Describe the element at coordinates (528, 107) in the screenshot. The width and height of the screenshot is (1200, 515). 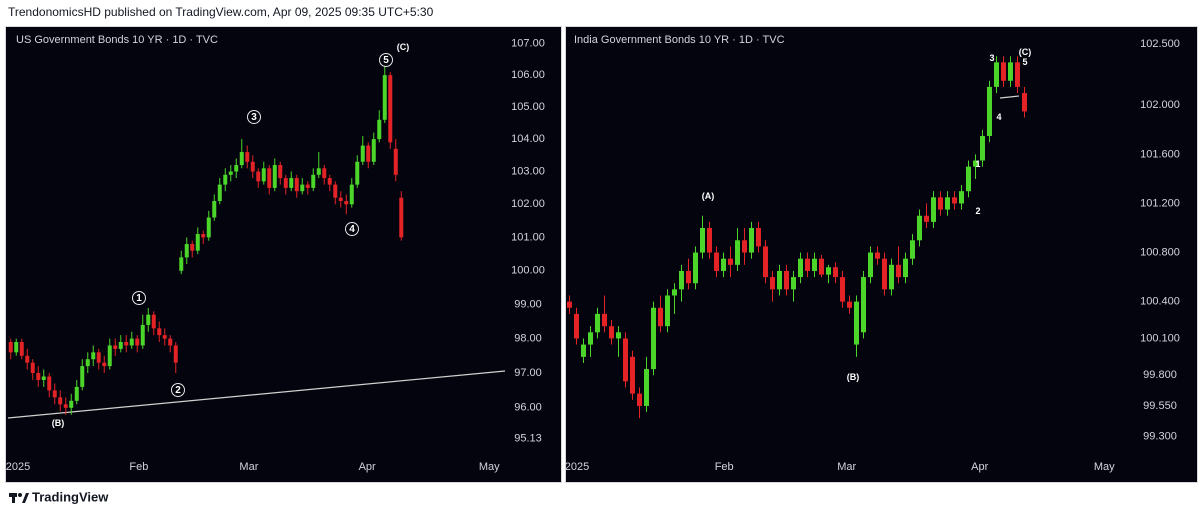
I see `y-tick-label: 105.00` at that location.